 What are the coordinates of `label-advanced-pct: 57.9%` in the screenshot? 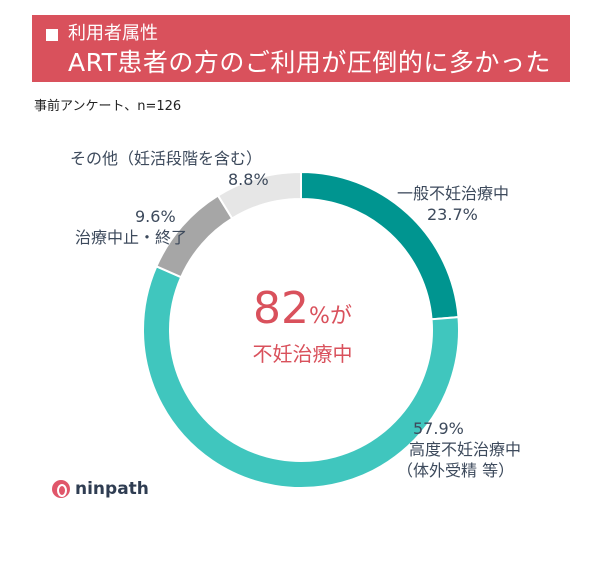 It's located at (438, 428).